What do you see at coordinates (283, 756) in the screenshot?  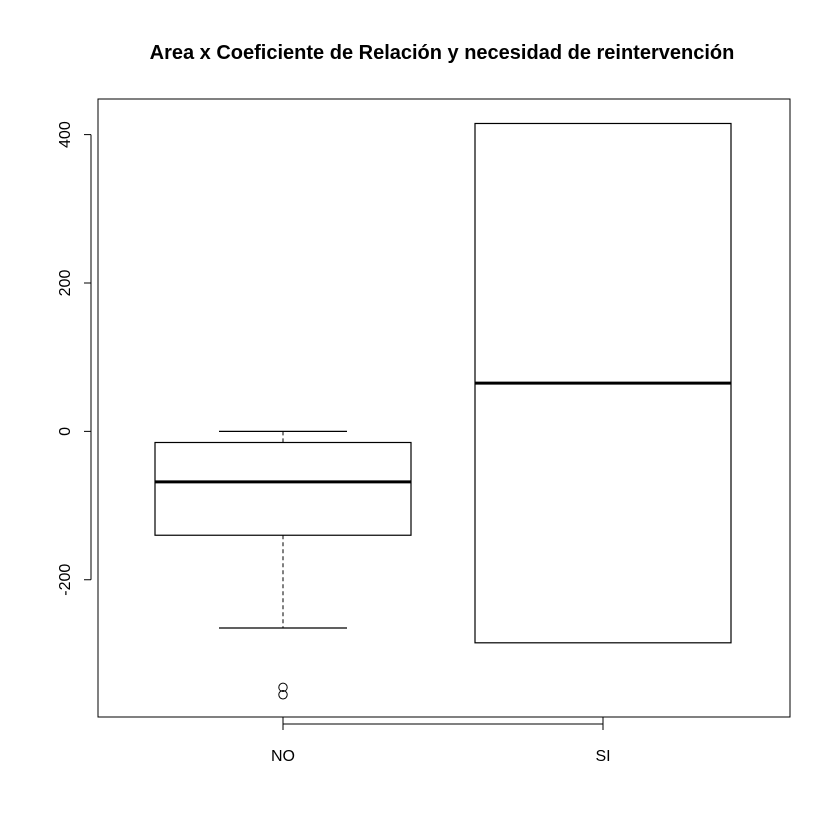 I see `x-tick-label: NO` at bounding box center [283, 756].